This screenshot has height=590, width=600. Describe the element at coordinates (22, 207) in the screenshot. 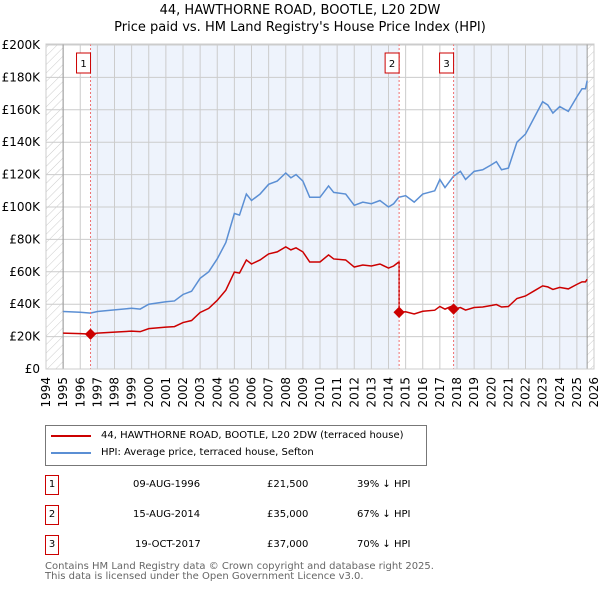

I see `y-tick-label: £100K` at that location.